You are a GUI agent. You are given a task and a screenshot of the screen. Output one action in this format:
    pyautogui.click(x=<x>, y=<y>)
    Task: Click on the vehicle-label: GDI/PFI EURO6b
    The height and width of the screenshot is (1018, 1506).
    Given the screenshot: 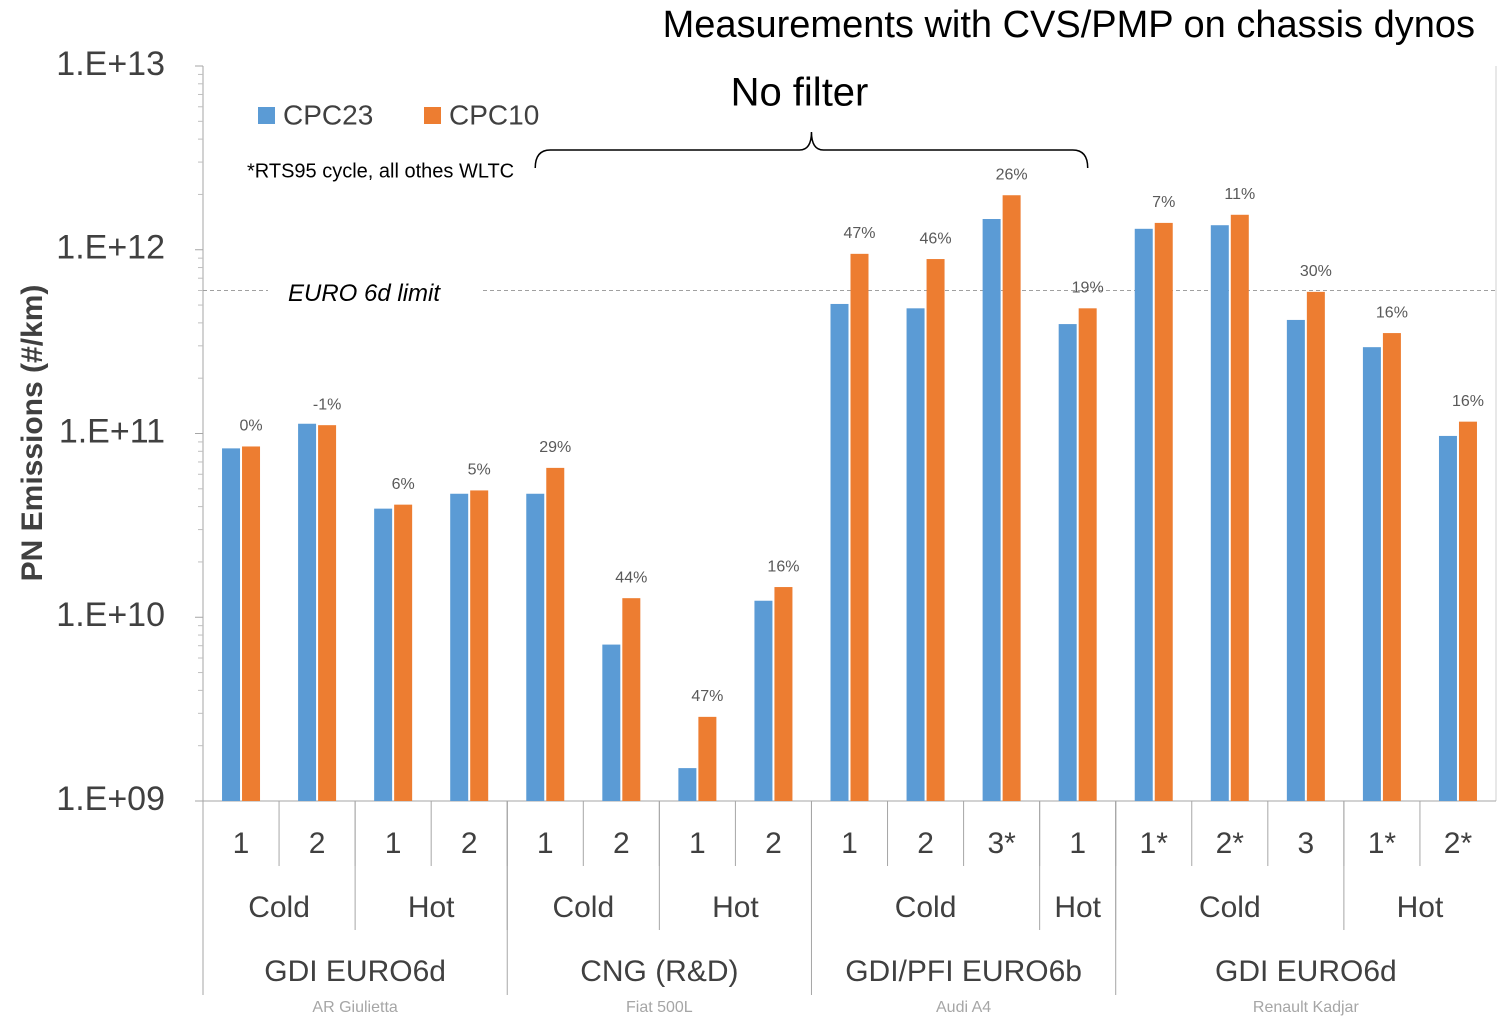 What is the action you would take?
    pyautogui.click(x=963, y=971)
    